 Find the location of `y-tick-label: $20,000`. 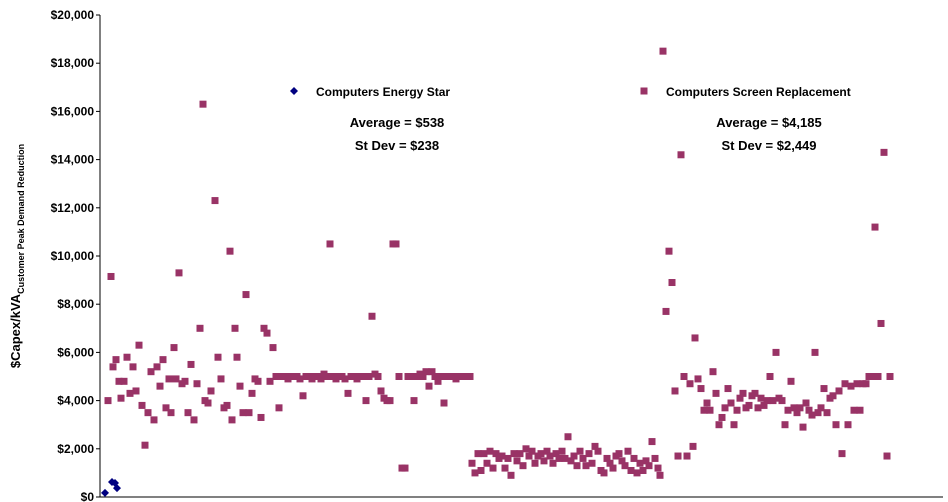

y-tick-label: $20,000 is located at coordinates (73, 15).